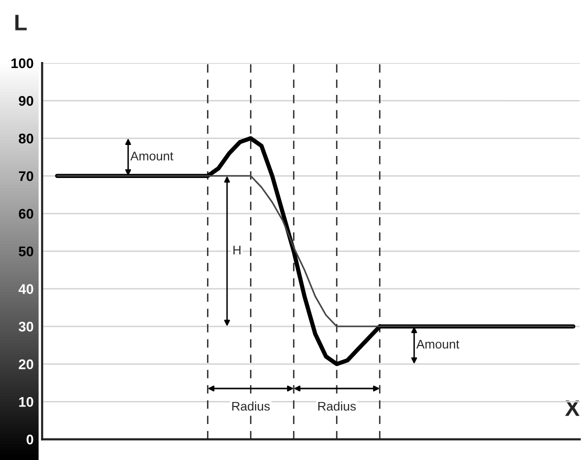 Image resolution: width=585 pixels, height=460 pixels. I want to click on annotation: H, so click(236, 250).